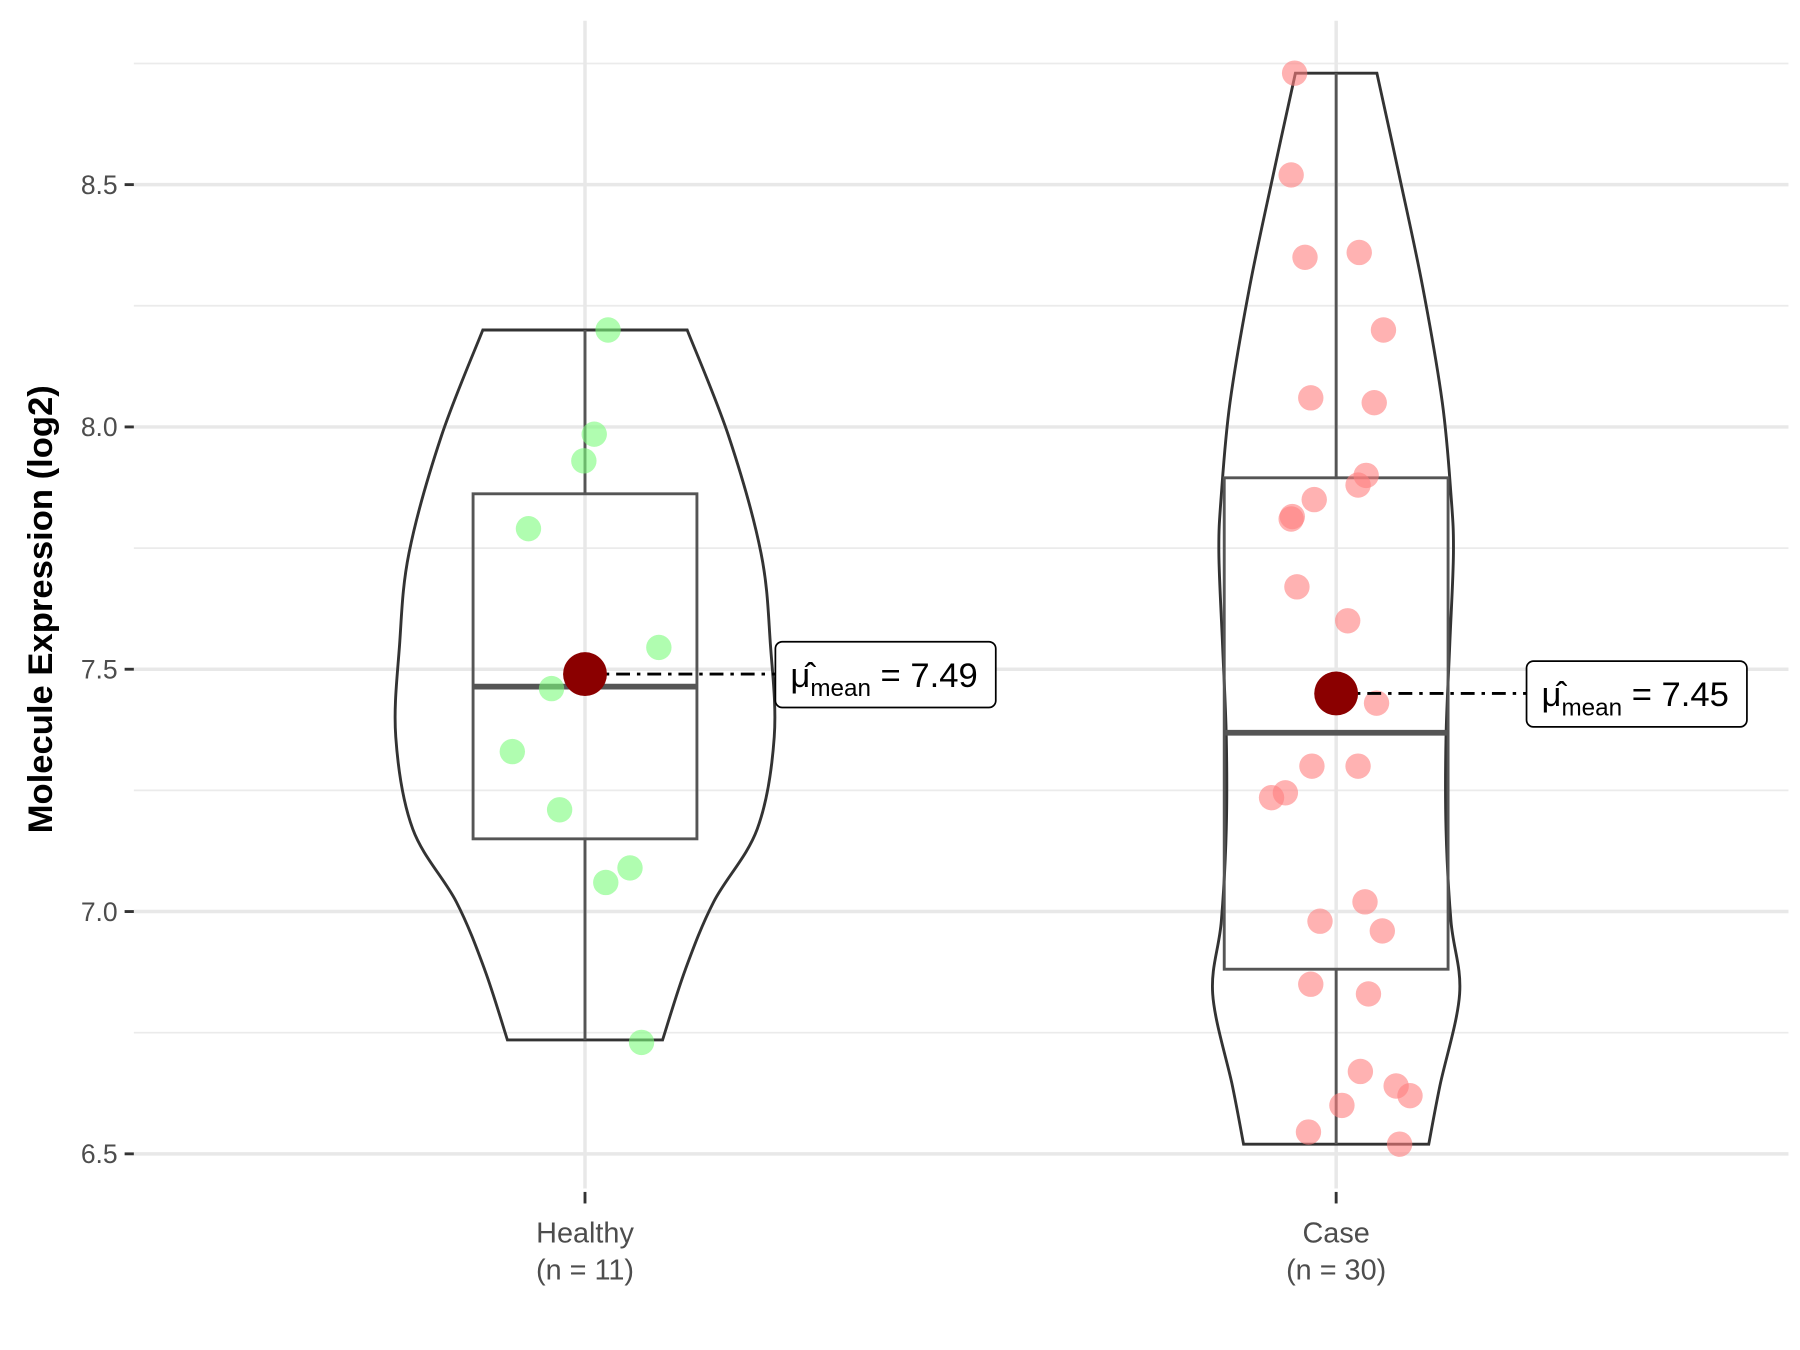 This screenshot has width=1800, height=1350. Describe the element at coordinates (585, 1234) in the screenshot. I see `x-tick-label: Healthy` at that location.